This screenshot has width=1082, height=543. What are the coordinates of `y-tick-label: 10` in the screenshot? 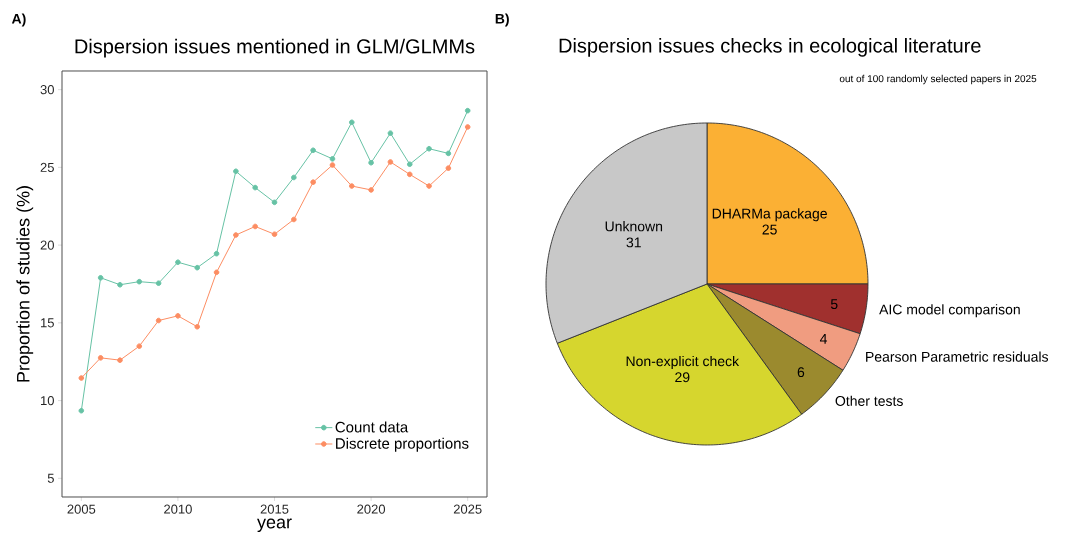 It's located at (47, 400).